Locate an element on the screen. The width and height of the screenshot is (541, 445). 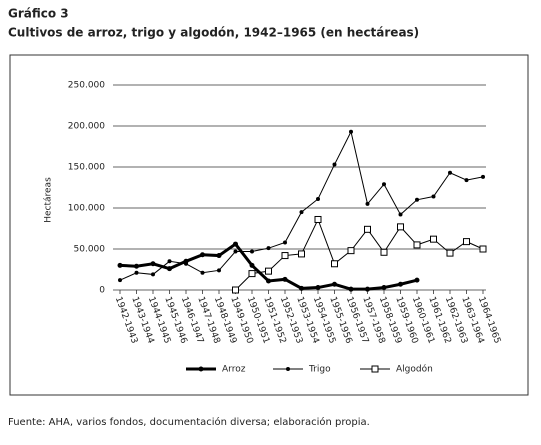
y-axis-label: Hectáreas is located at coordinates (49, 200).